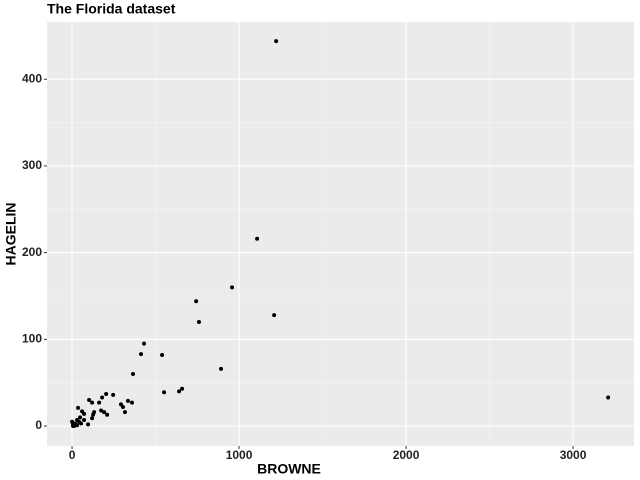 The image size is (640, 480). What do you see at coordinates (32, 165) in the screenshot?
I see `y-tick-label: 300` at bounding box center [32, 165].